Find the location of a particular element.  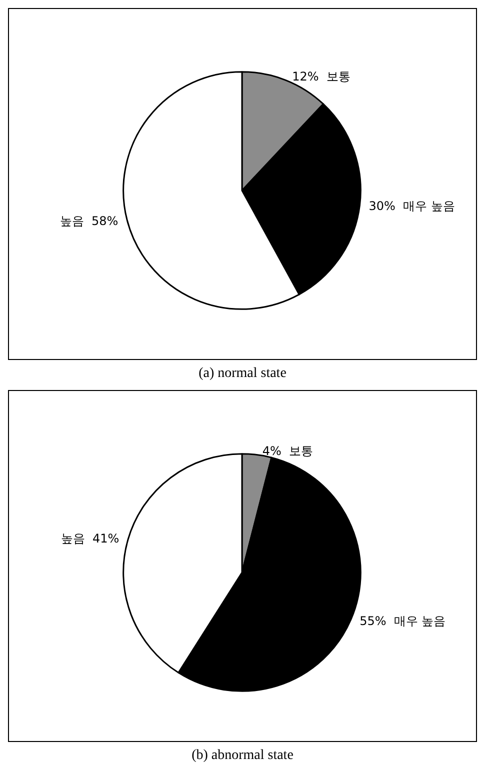

slice-label: 높음 41% is located at coordinates (90, 538).